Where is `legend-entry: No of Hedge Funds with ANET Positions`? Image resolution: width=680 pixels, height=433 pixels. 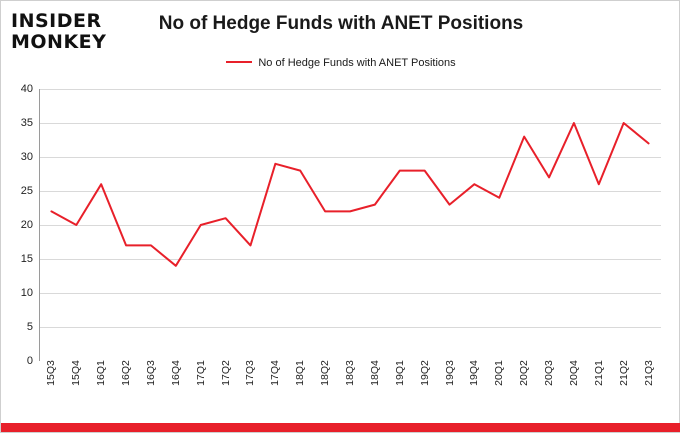 legend-entry: No of Hedge Funds with ANET Positions is located at coordinates (341, 63).